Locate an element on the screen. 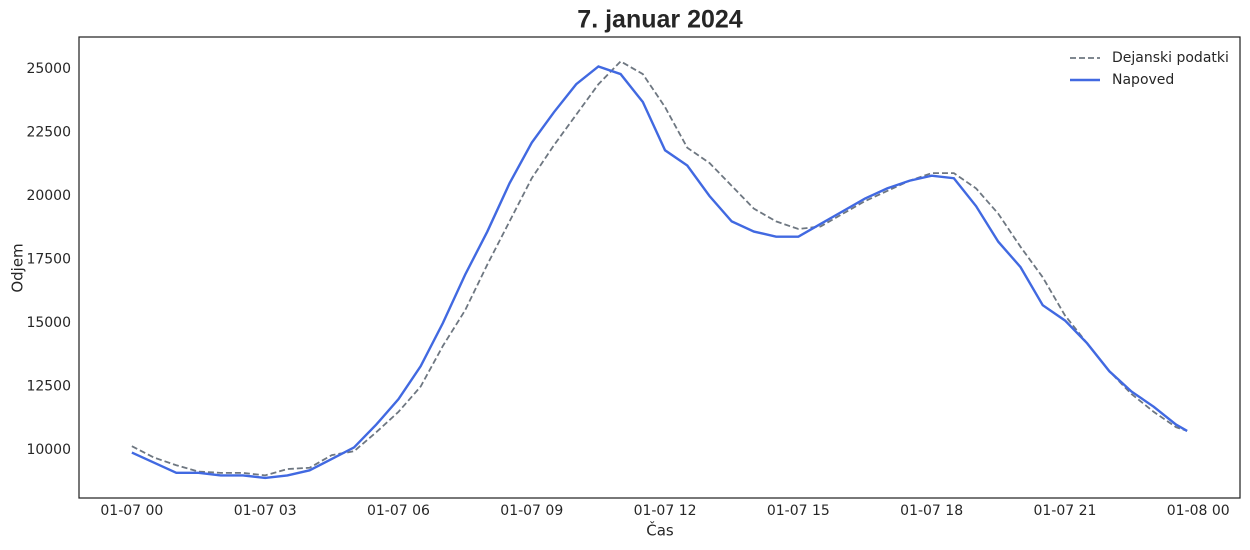  x-tick-label: 01-07 12 is located at coordinates (665, 511).